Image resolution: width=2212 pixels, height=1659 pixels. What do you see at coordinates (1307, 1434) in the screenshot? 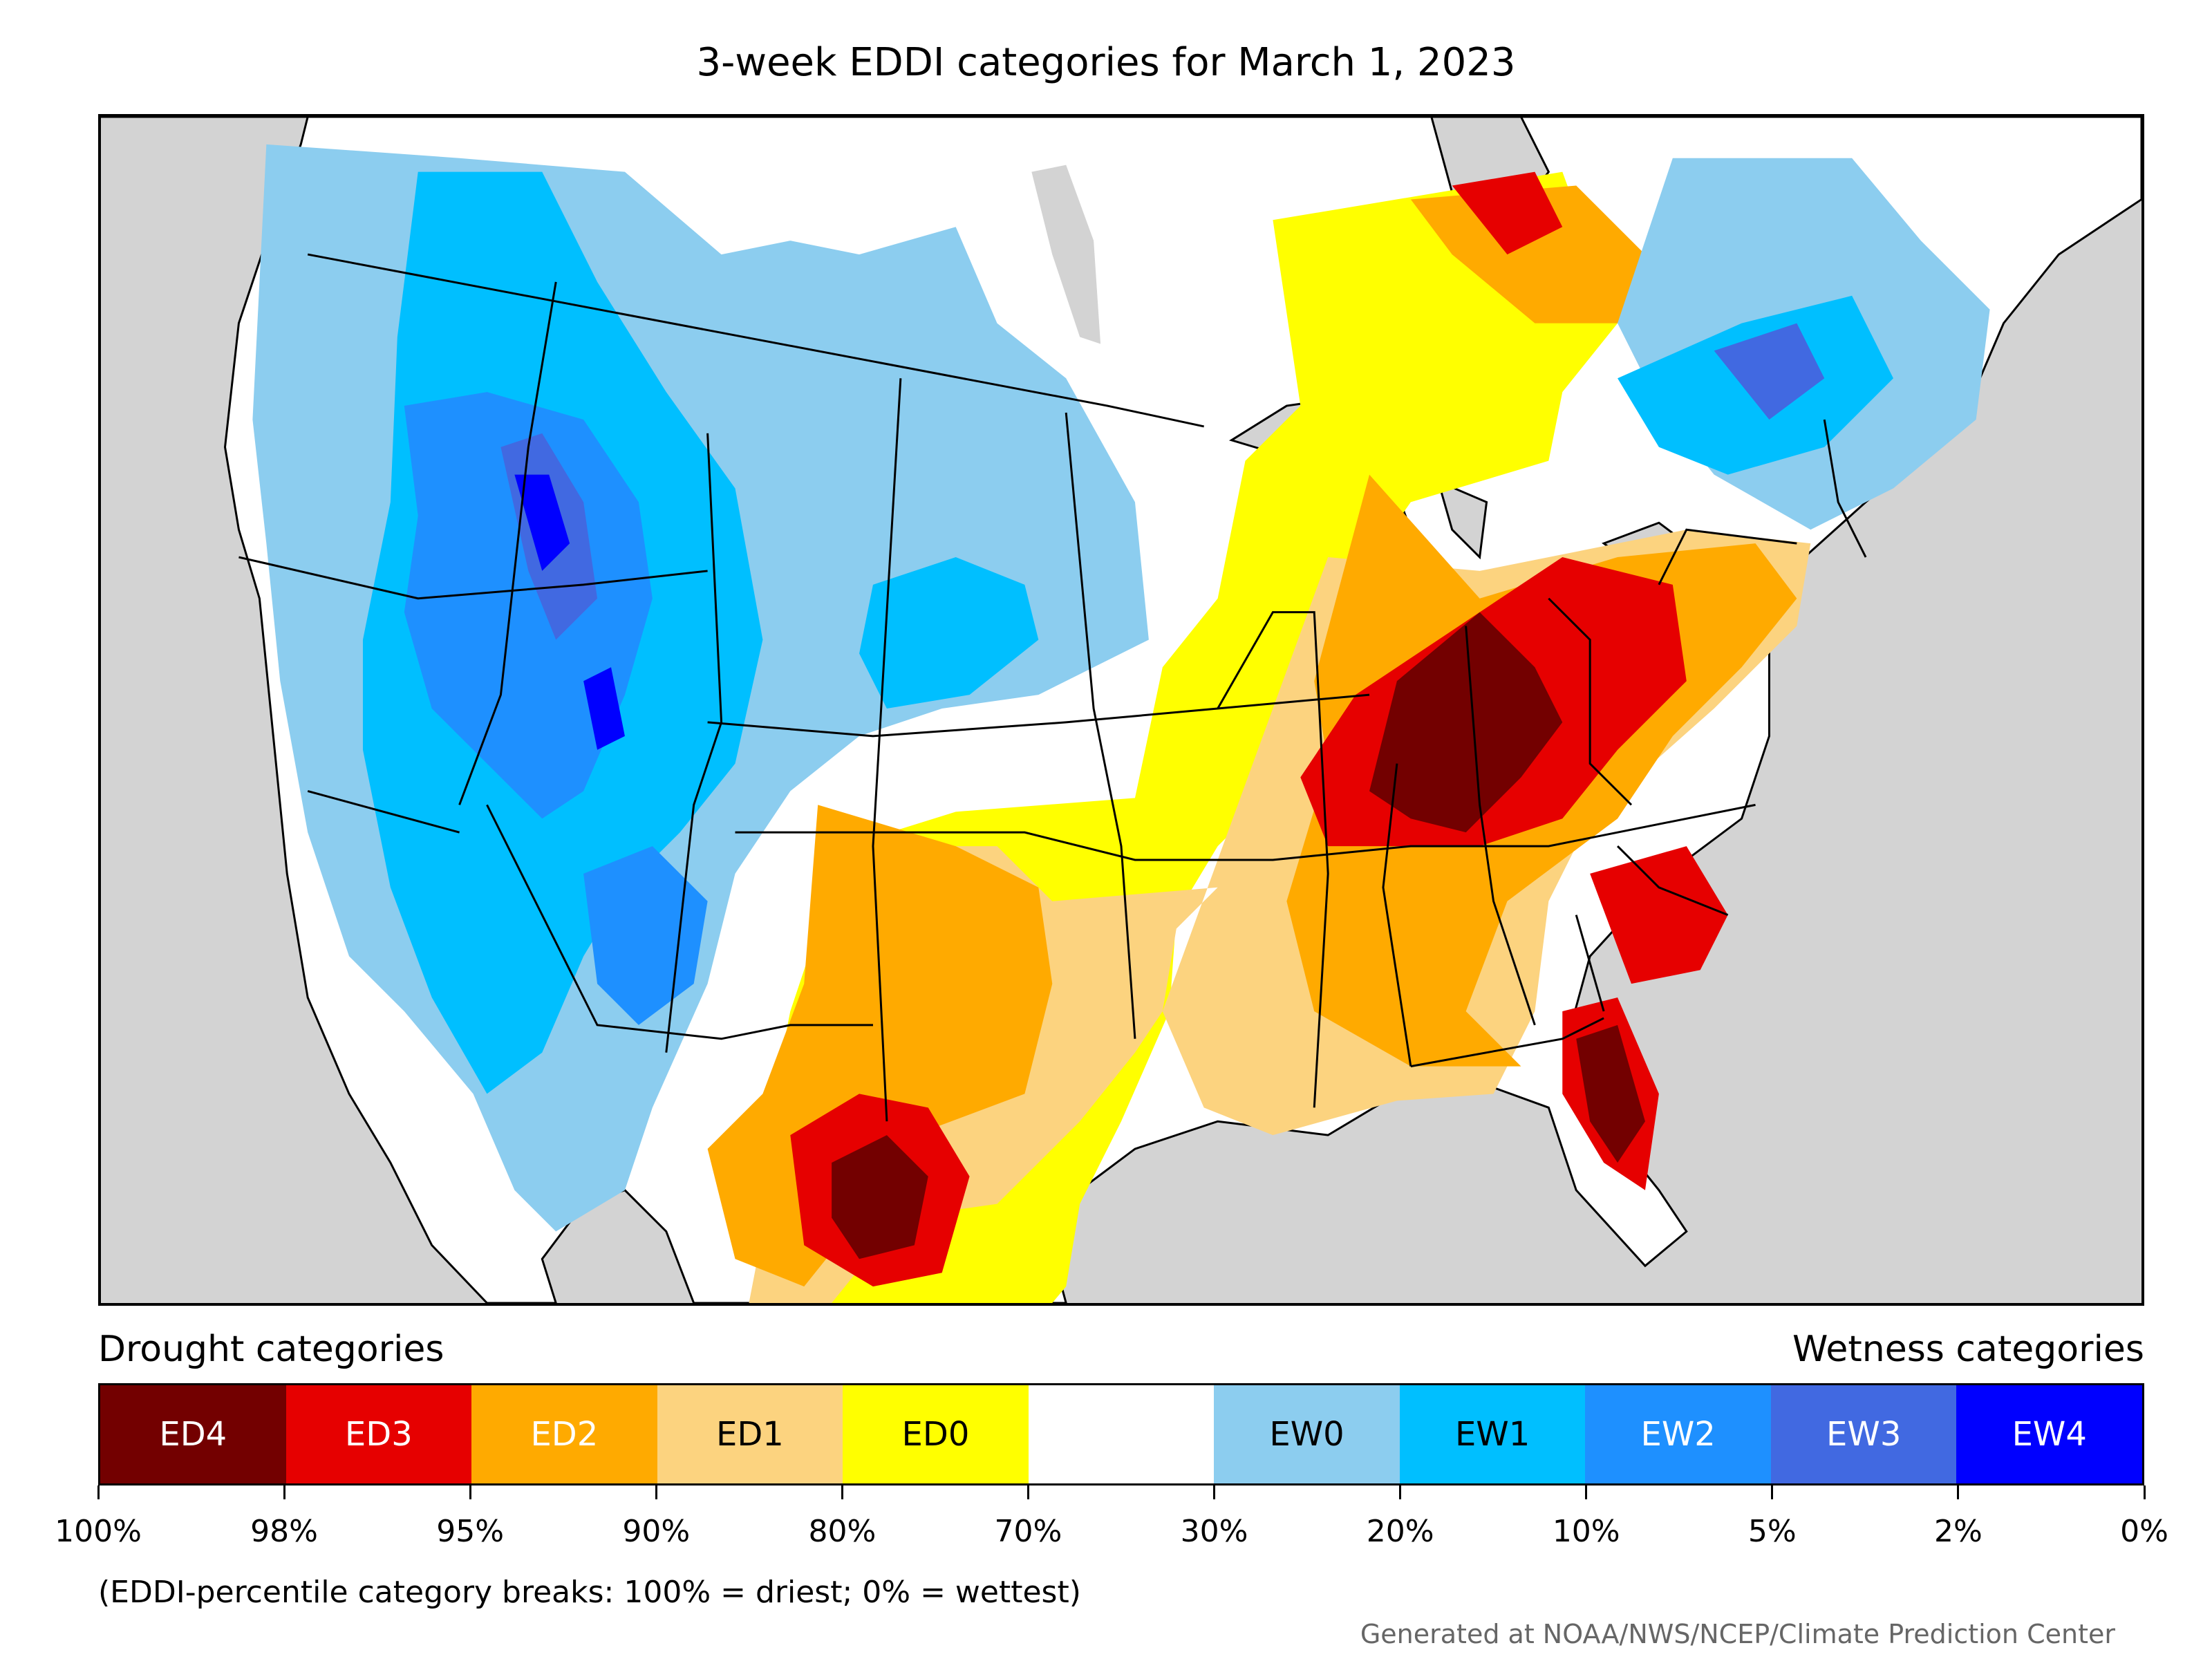
I see `colorbar-cell-ew0: EW0` at bounding box center [1307, 1434].